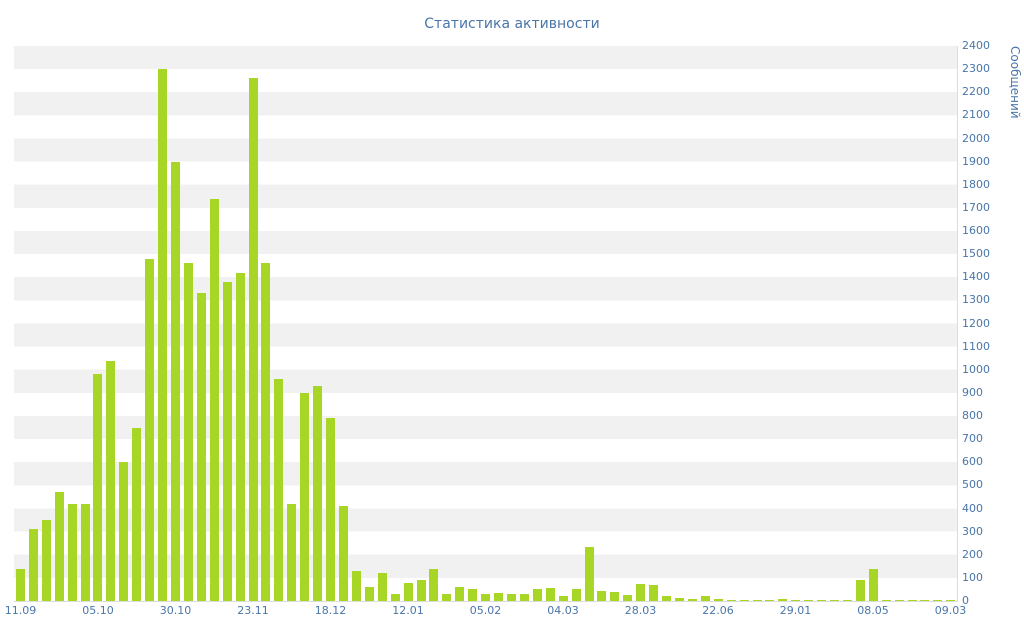 This screenshot has width=1024, height=640. Describe the element at coordinates (976, 207) in the screenshot. I see `y-tick-label: 1700` at that location.